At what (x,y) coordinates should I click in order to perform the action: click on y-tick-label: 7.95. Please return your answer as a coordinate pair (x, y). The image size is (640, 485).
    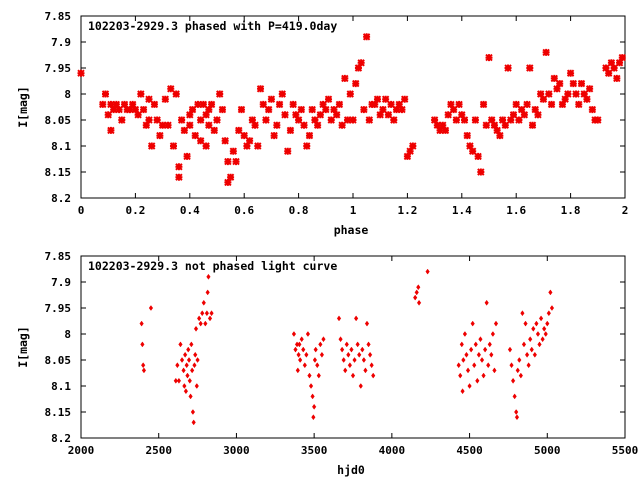
    Looking at the image, I should click on (58, 308).